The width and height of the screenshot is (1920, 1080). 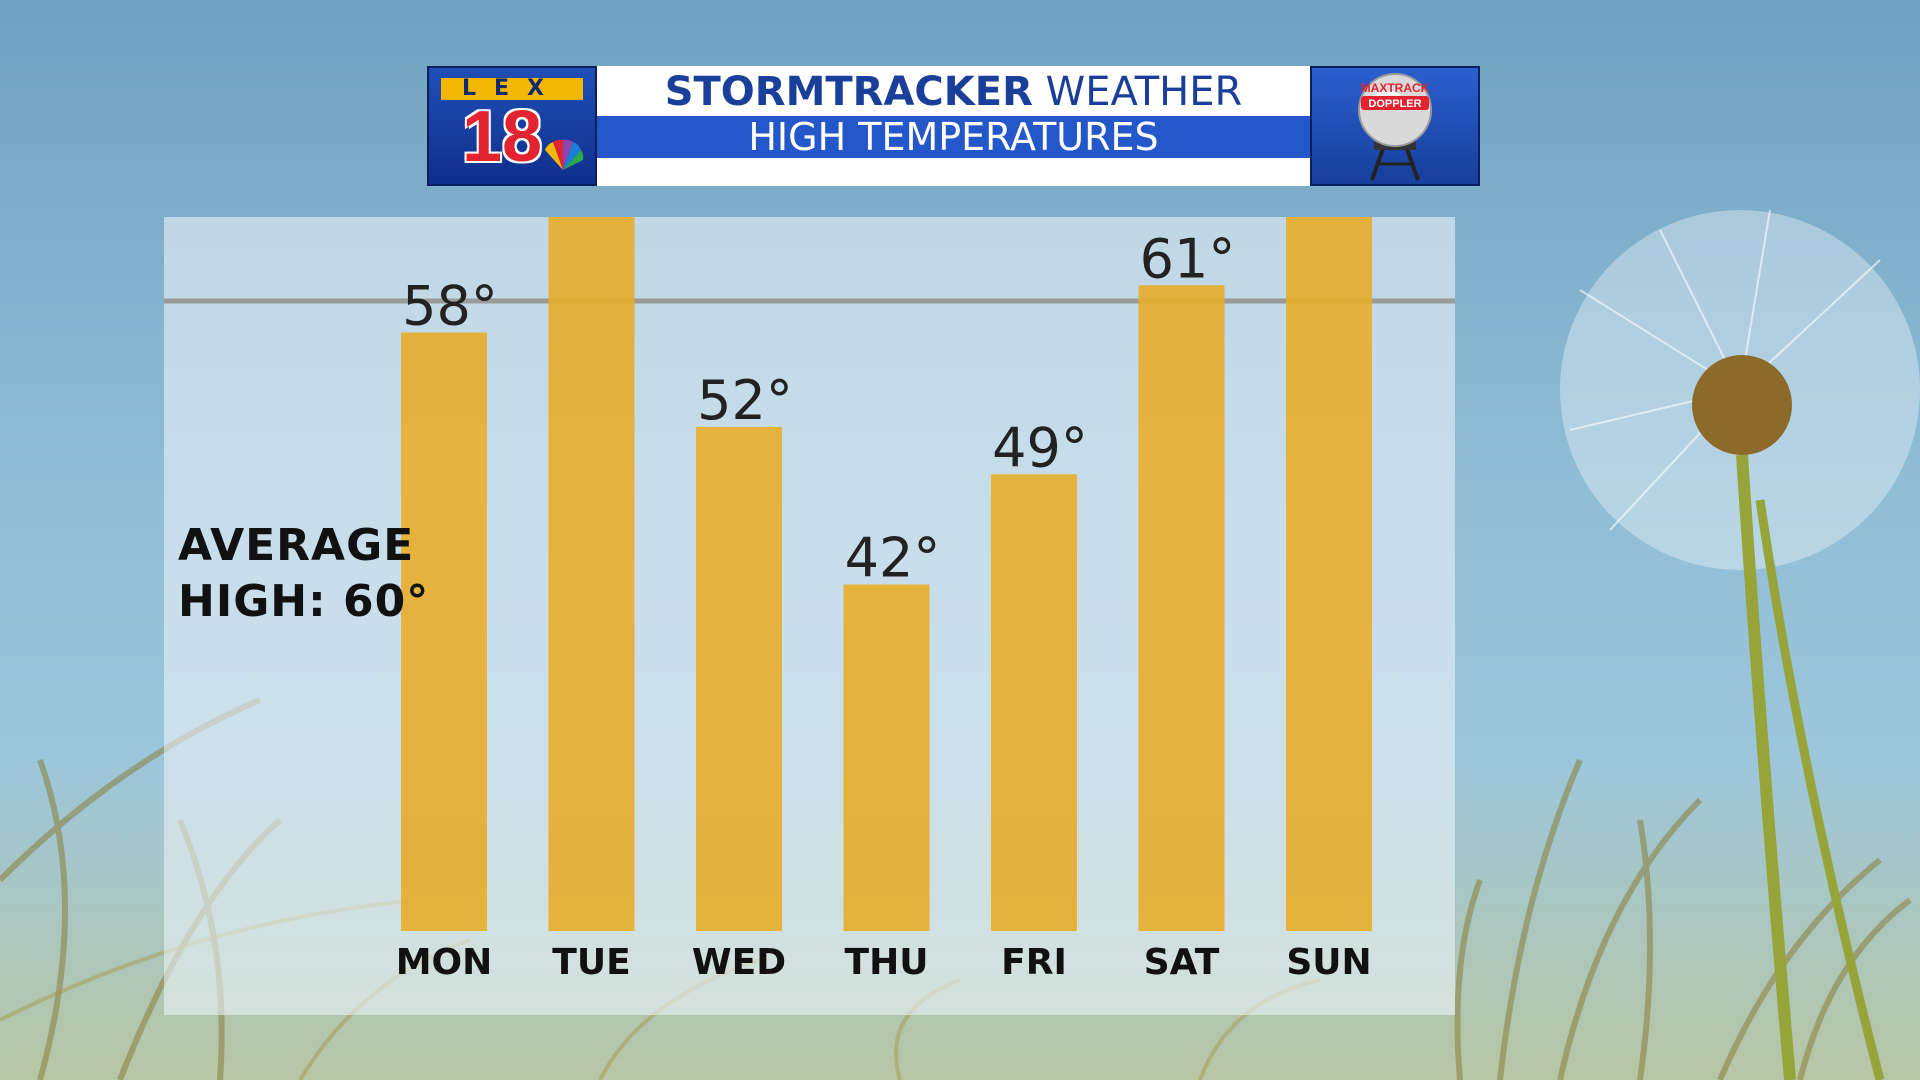 What do you see at coordinates (1182, 962) in the screenshot?
I see `category-label-sat: SAT` at bounding box center [1182, 962].